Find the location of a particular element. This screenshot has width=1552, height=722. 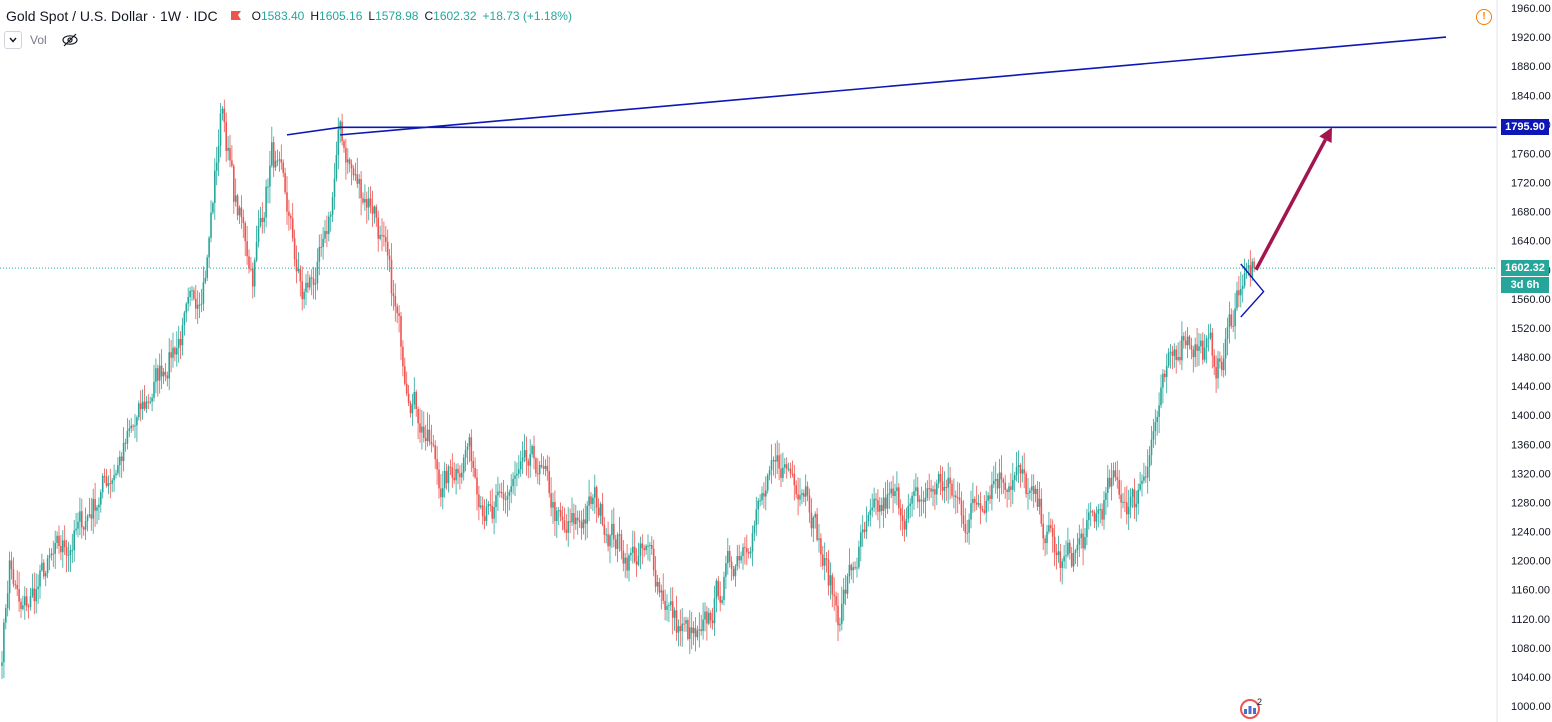

eye-crossed-icon is located at coordinates (70, 40).